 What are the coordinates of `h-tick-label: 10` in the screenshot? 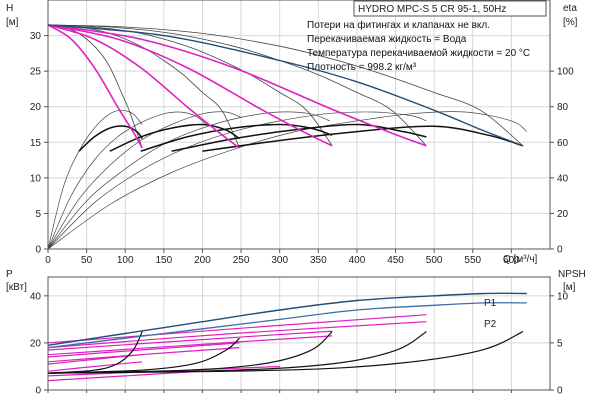 It's located at (36, 178).